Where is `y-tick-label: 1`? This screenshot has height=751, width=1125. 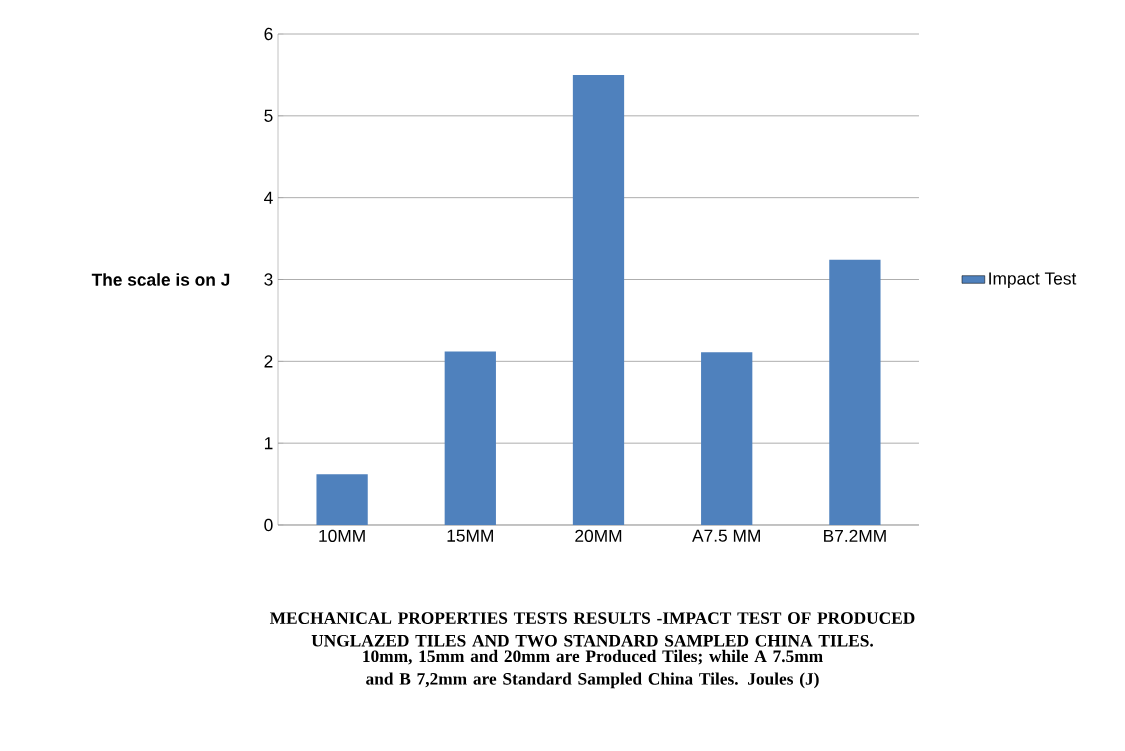 y-tick-label: 1 is located at coordinates (268, 443).